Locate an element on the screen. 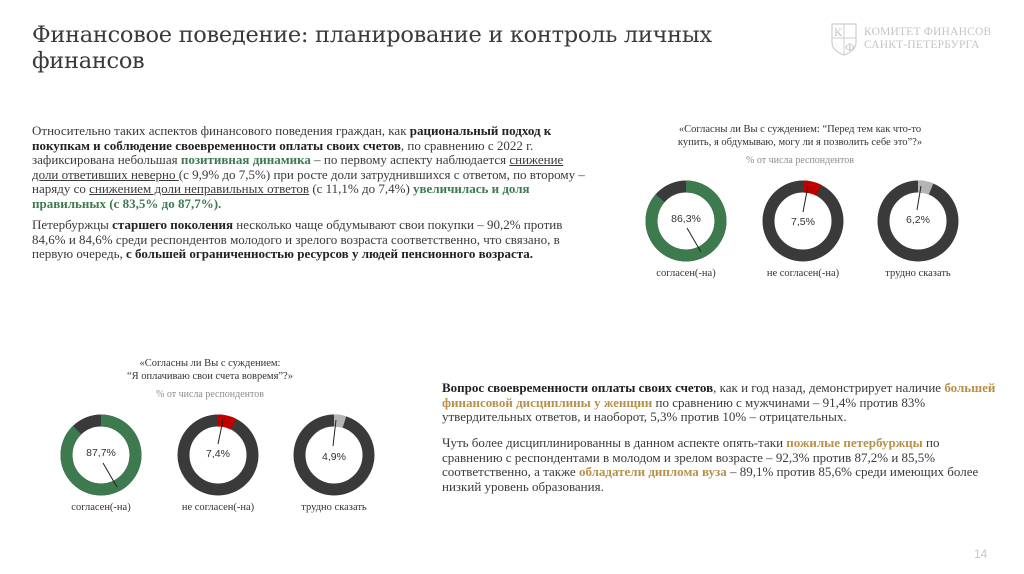 This screenshot has width=1024, height=574. question-line: “Я оплачиваю свои счета вовремя”?» is located at coordinates (210, 376).